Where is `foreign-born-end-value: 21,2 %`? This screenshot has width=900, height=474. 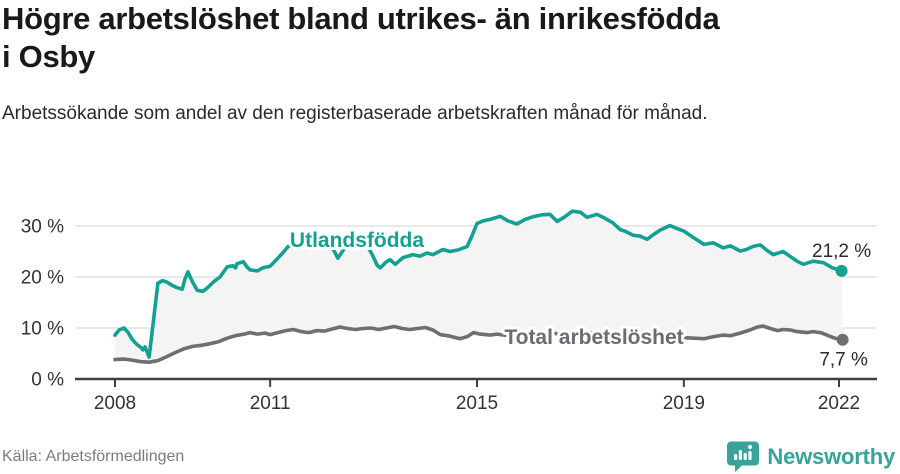
foreign-born-end-value: 21,2 % is located at coordinates (841, 251).